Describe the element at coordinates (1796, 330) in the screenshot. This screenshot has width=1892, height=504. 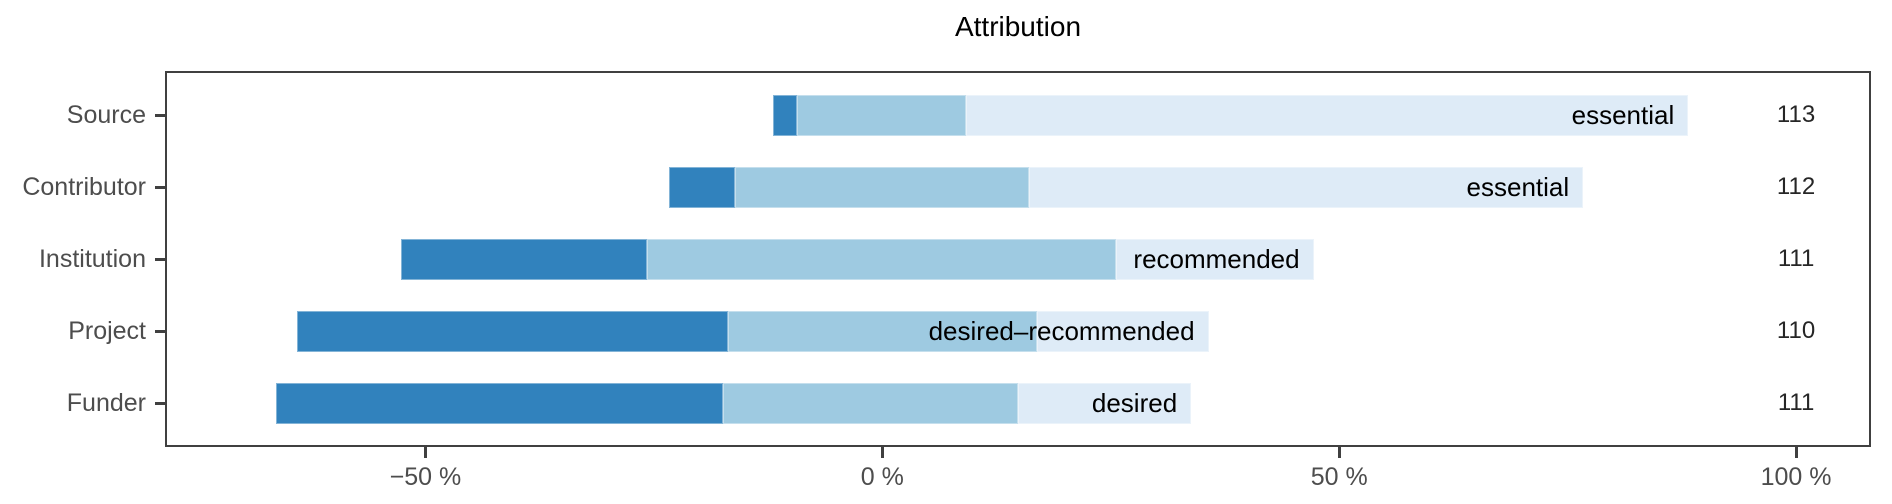
I see `count-label: 110` at that location.